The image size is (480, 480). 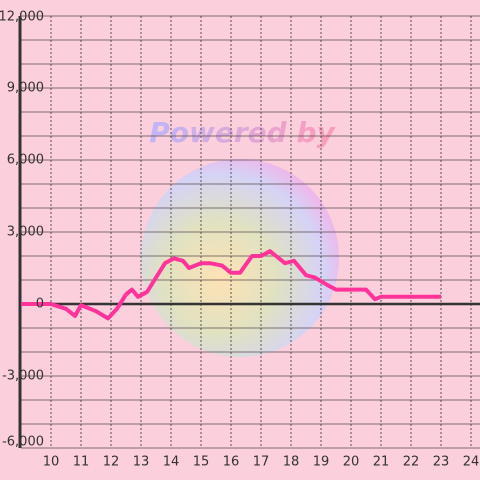 What do you see at coordinates (242, 132) in the screenshot?
I see `watermark: Powered by` at bounding box center [242, 132].